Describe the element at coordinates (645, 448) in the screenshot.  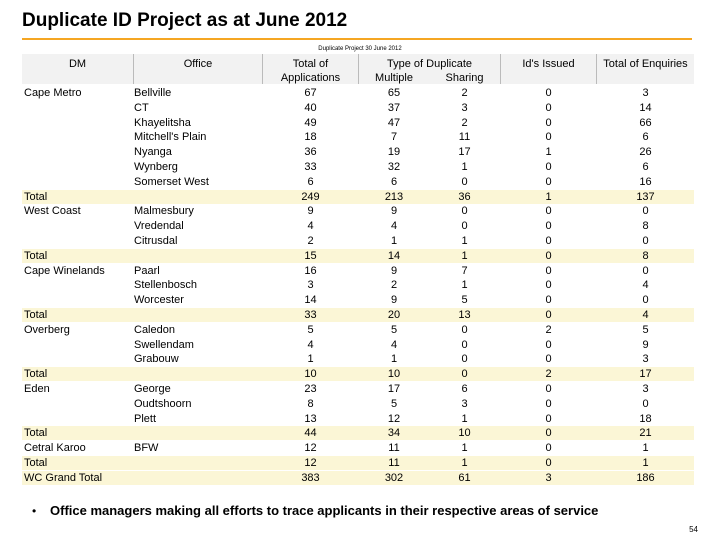
I see `cell-enquiries: 1` at that location.